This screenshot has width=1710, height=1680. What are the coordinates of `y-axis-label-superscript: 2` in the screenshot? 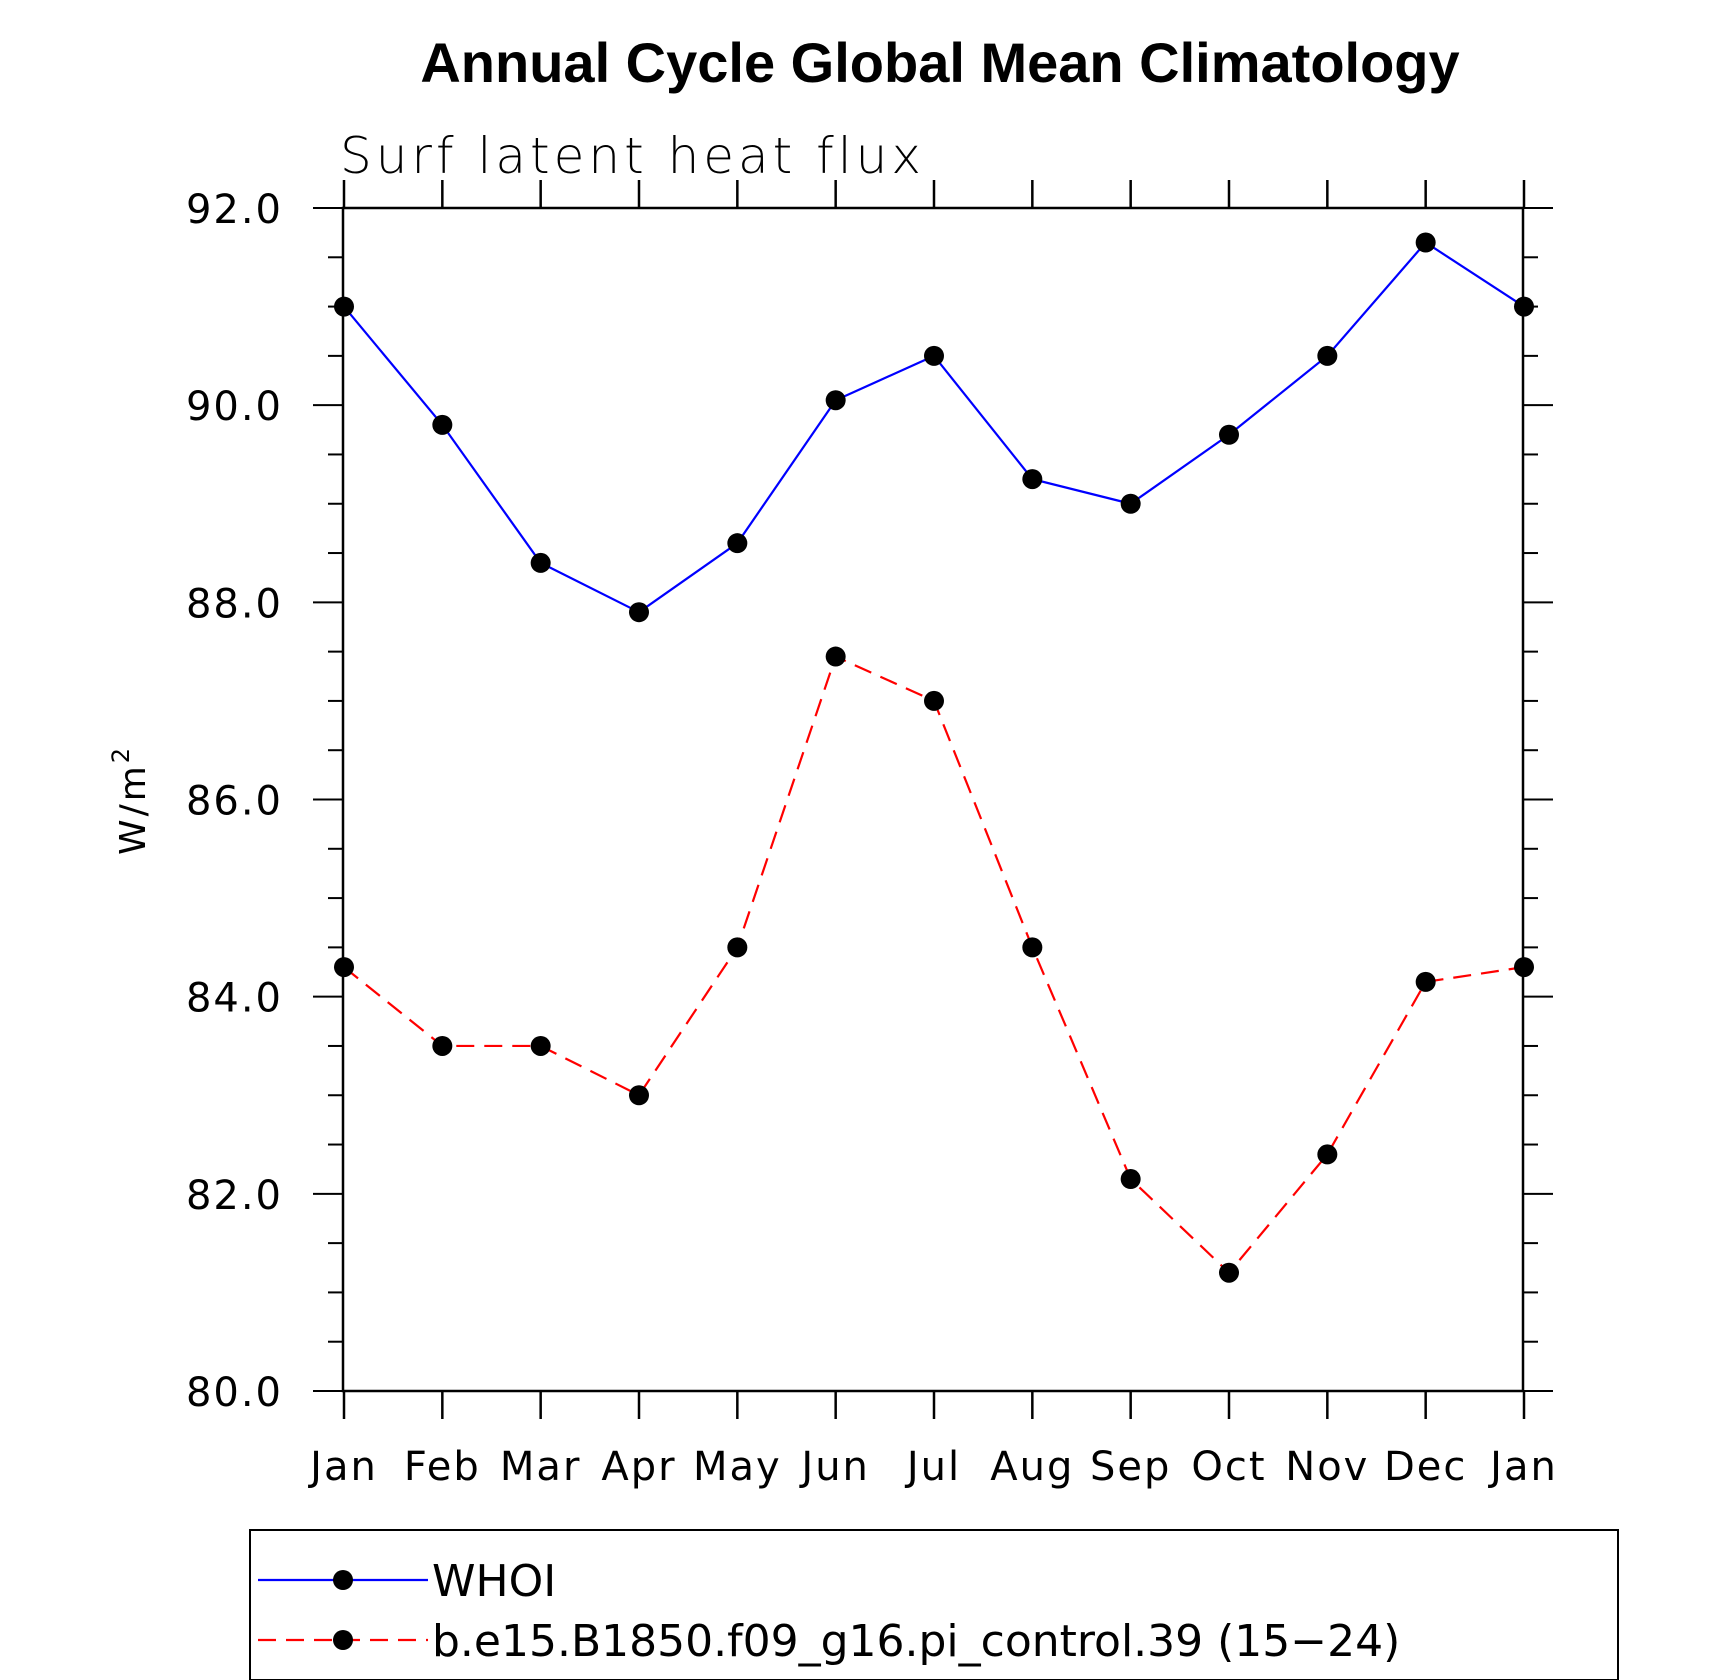 It's located at (121, 754).